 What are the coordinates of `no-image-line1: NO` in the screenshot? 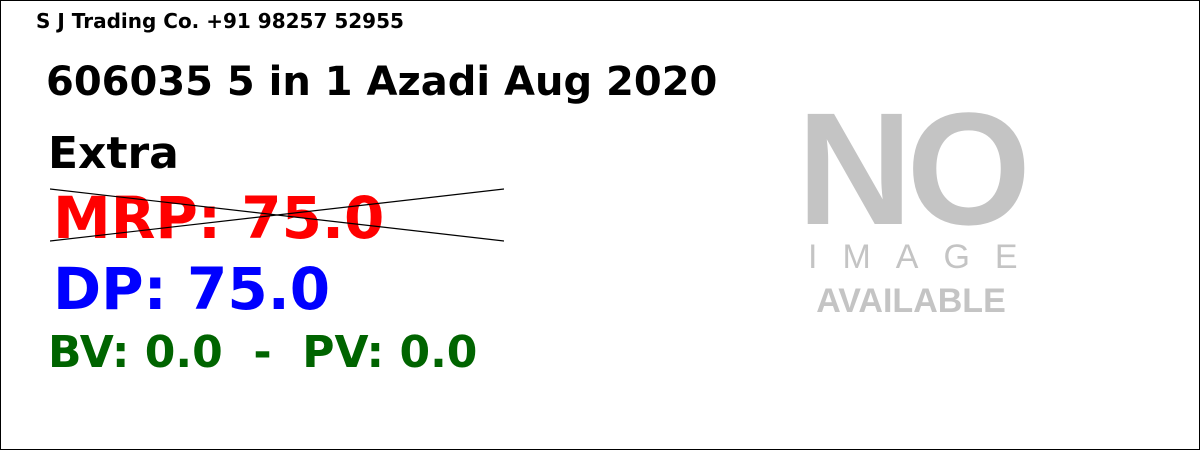 It's located at (914, 168).